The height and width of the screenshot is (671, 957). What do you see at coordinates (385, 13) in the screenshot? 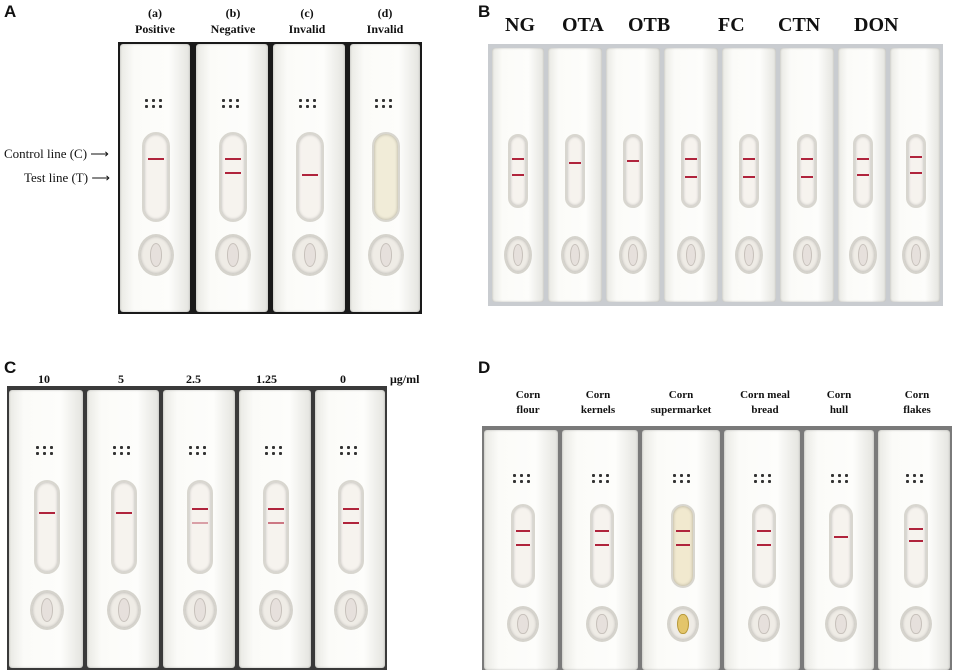
I see `strip-tag: (d)` at bounding box center [385, 13].